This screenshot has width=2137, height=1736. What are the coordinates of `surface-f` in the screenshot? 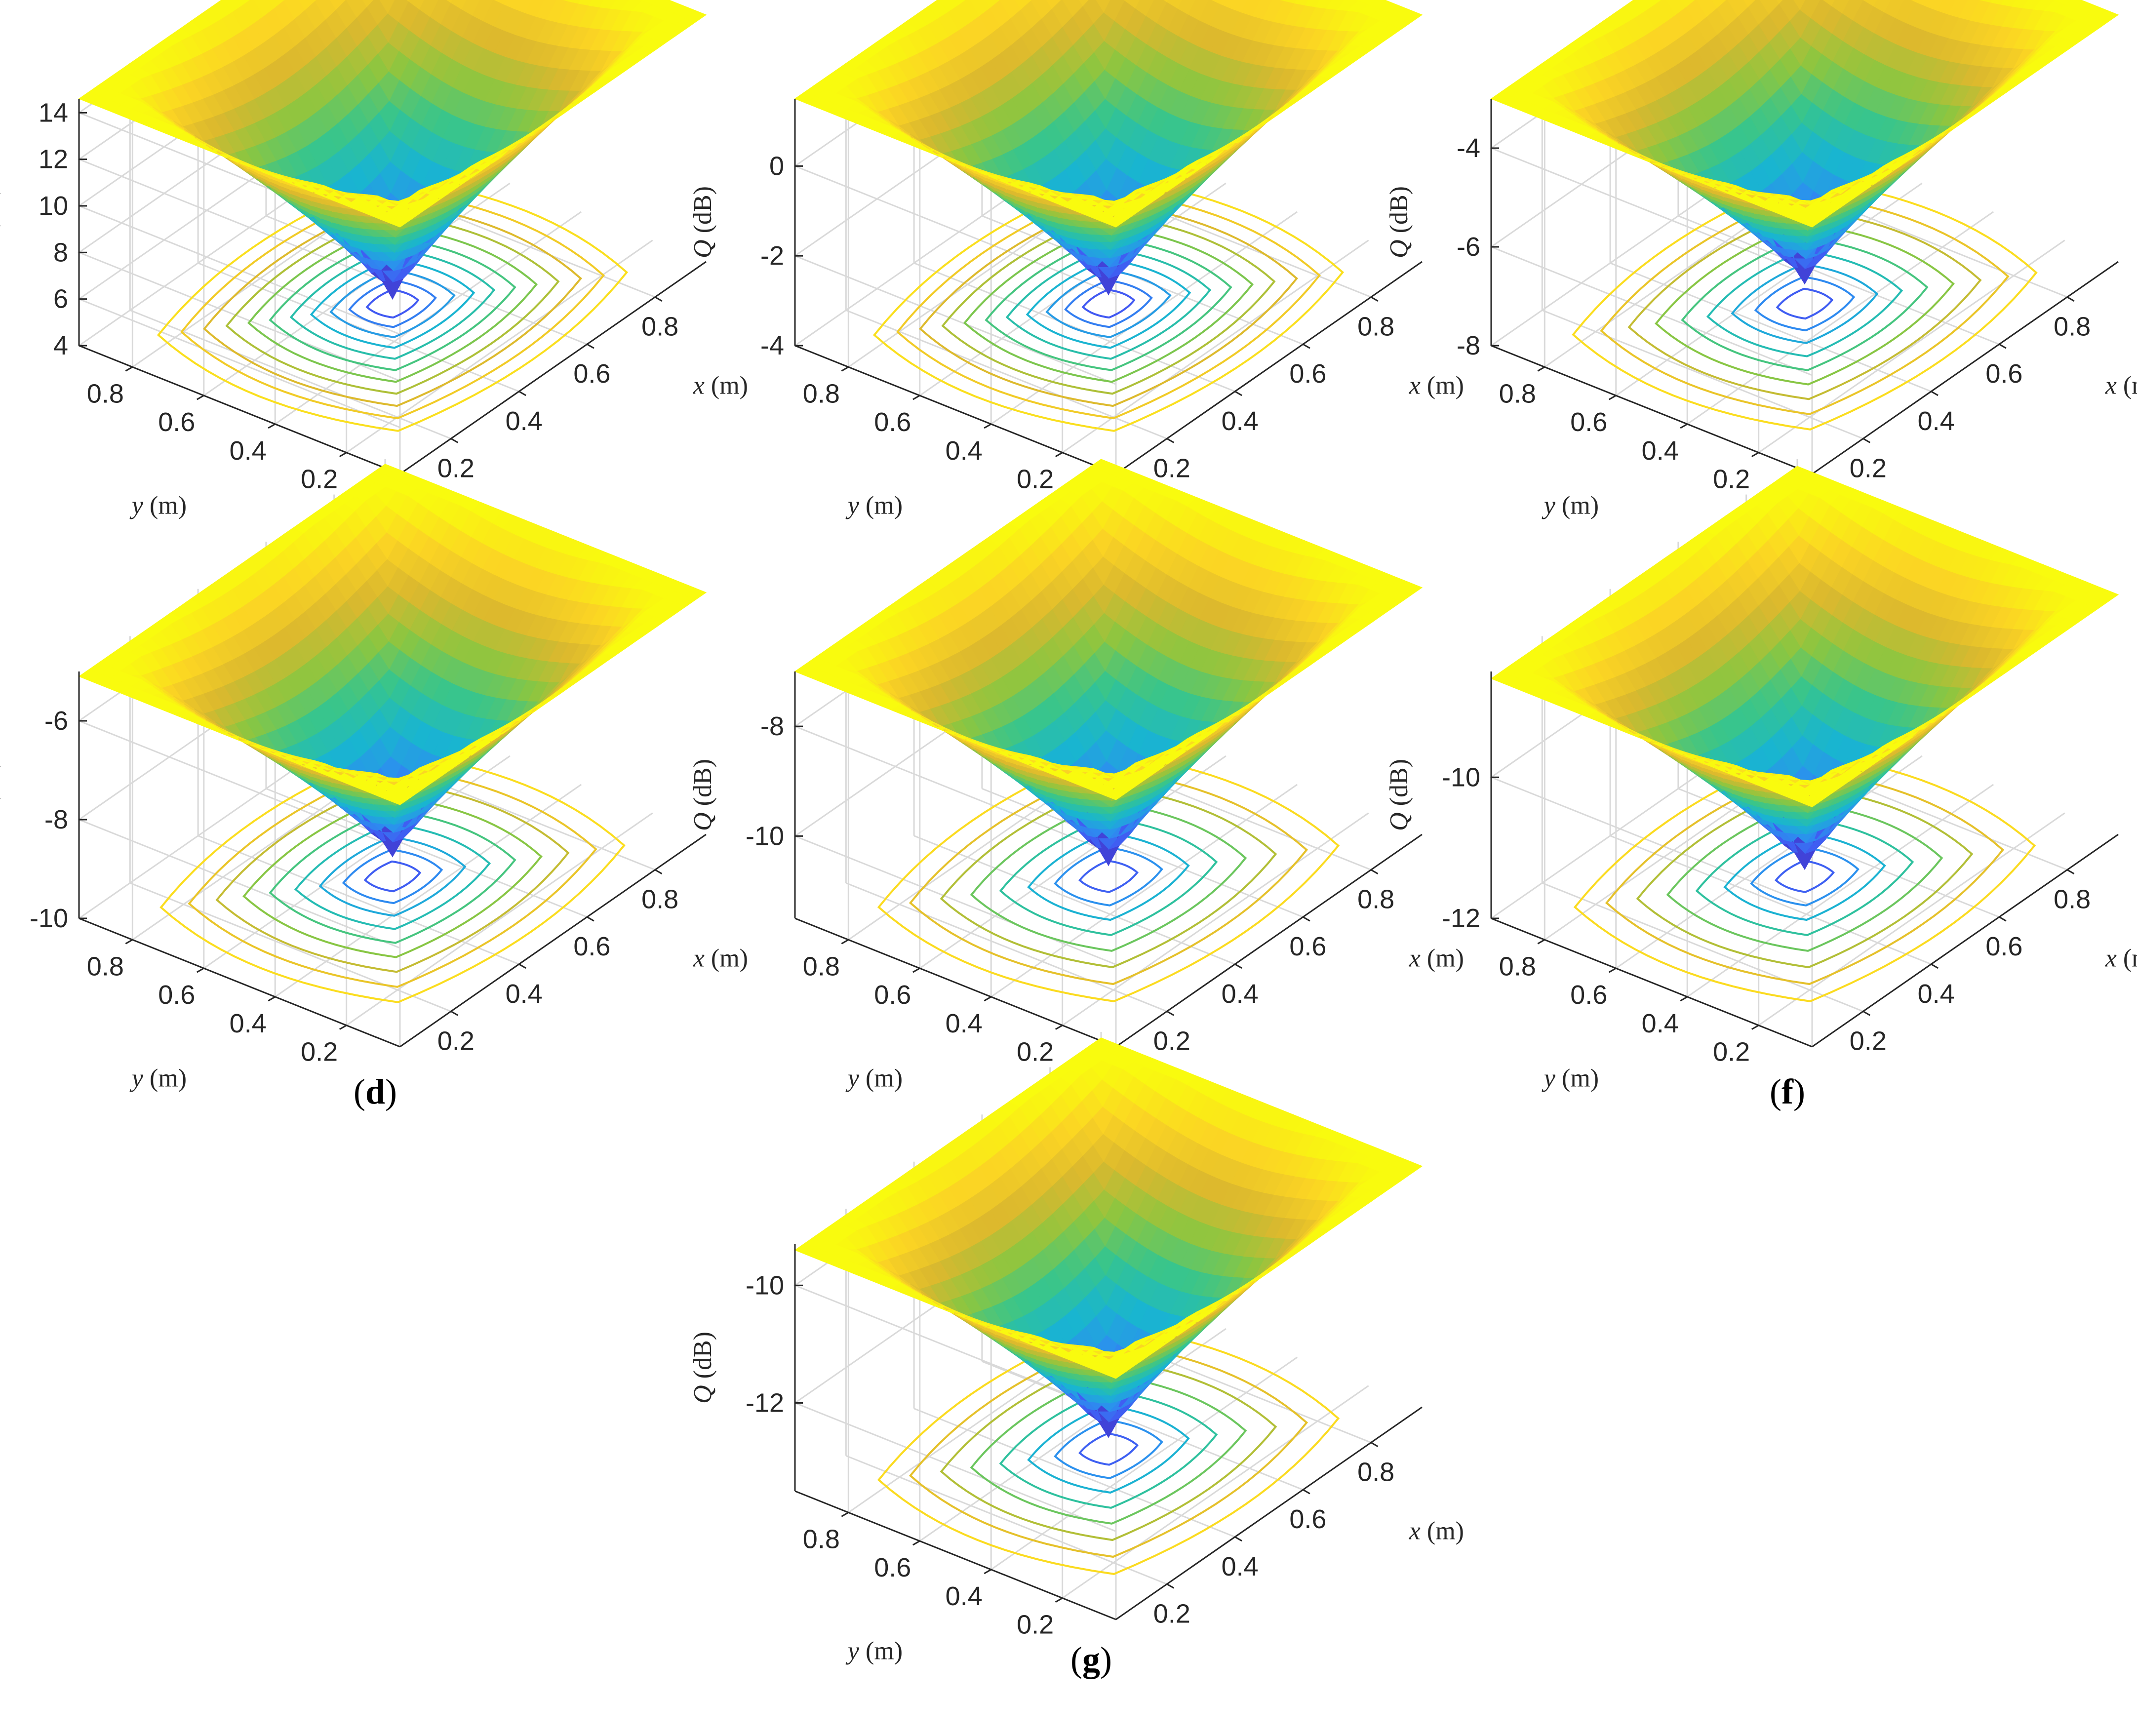 It's located at (1804, 668).